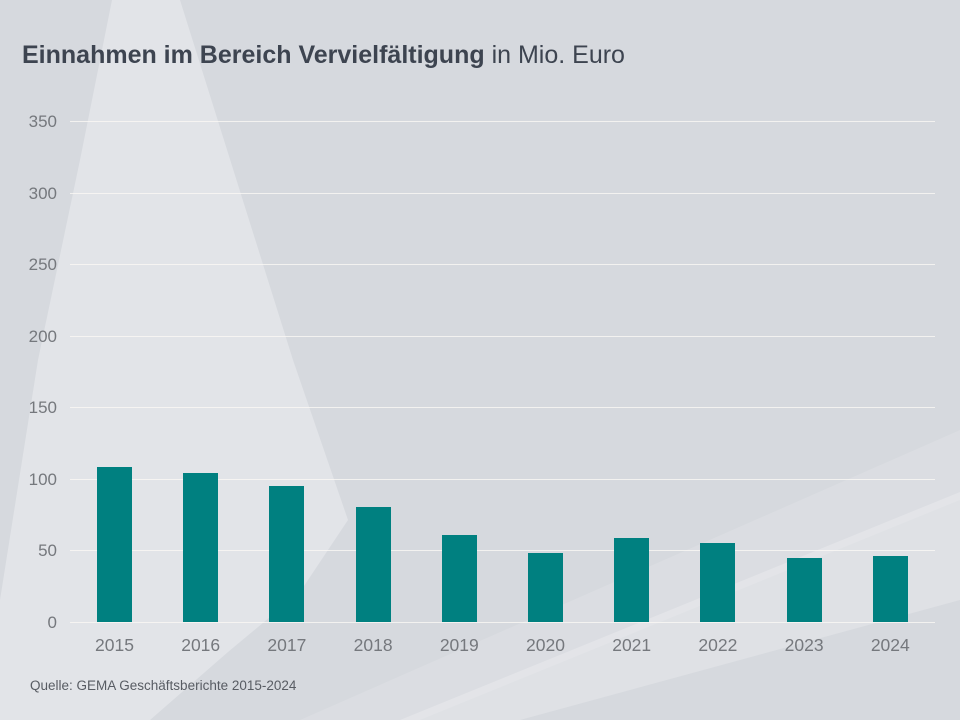 This screenshot has height=720, width=960. I want to click on x-axis-label-2021: 2021, so click(632, 645).